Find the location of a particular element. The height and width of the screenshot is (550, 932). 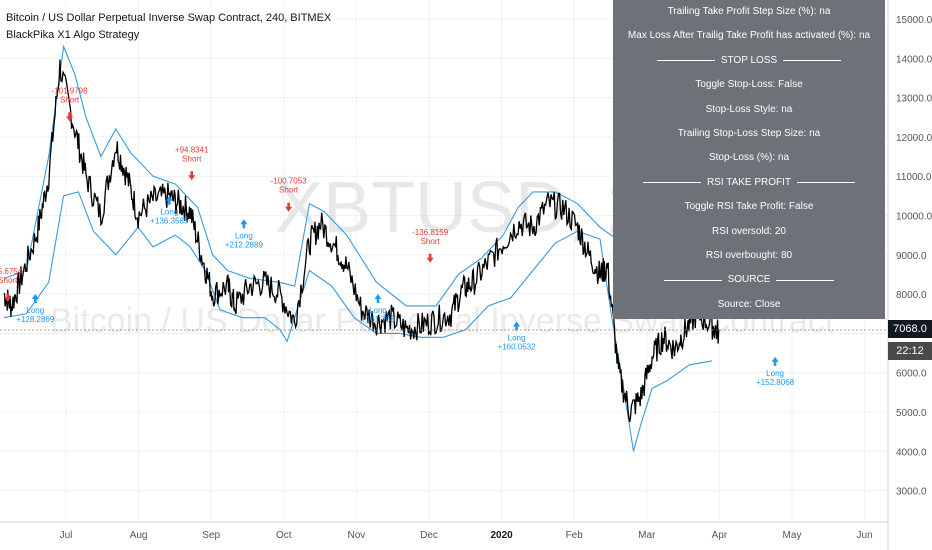

panel-section-label: SOURCE is located at coordinates (749, 280).